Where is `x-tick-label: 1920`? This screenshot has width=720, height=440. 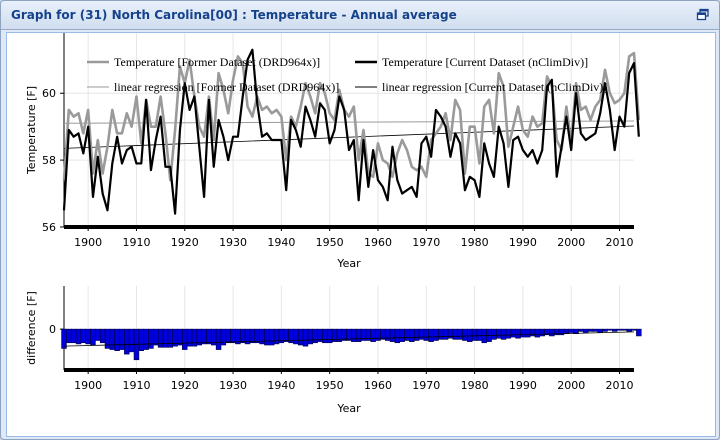
x-tick-label: 1920 is located at coordinates (185, 242).